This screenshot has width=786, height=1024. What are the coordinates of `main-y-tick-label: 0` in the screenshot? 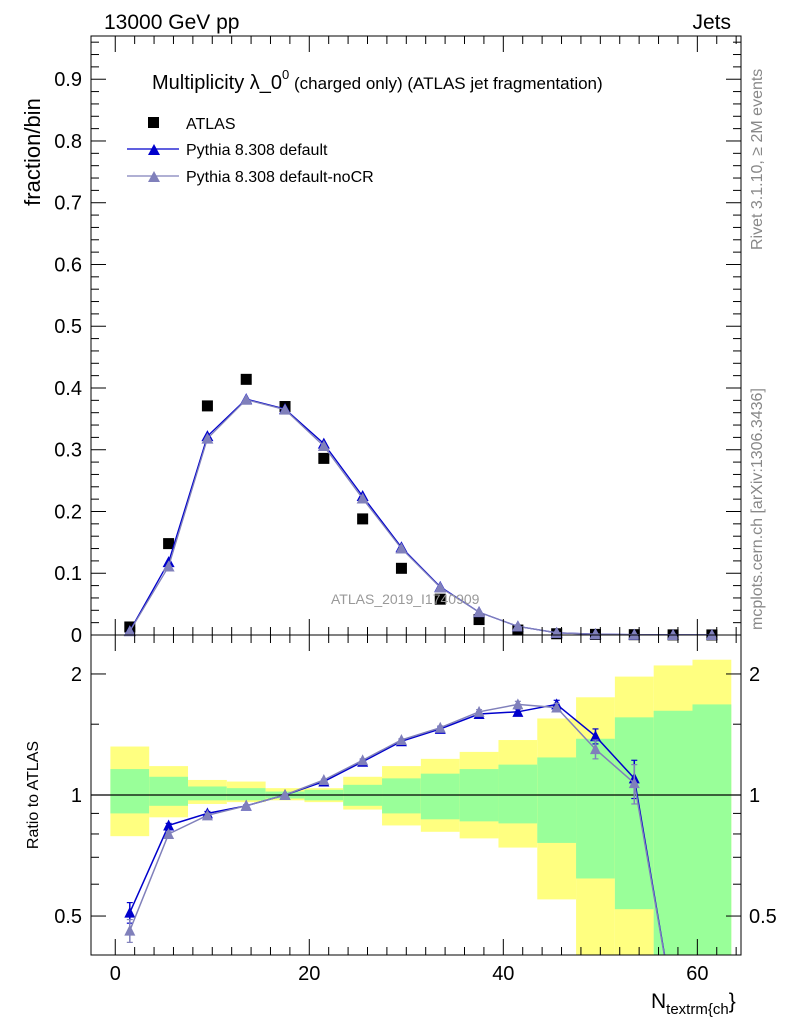 It's located at (76, 636).